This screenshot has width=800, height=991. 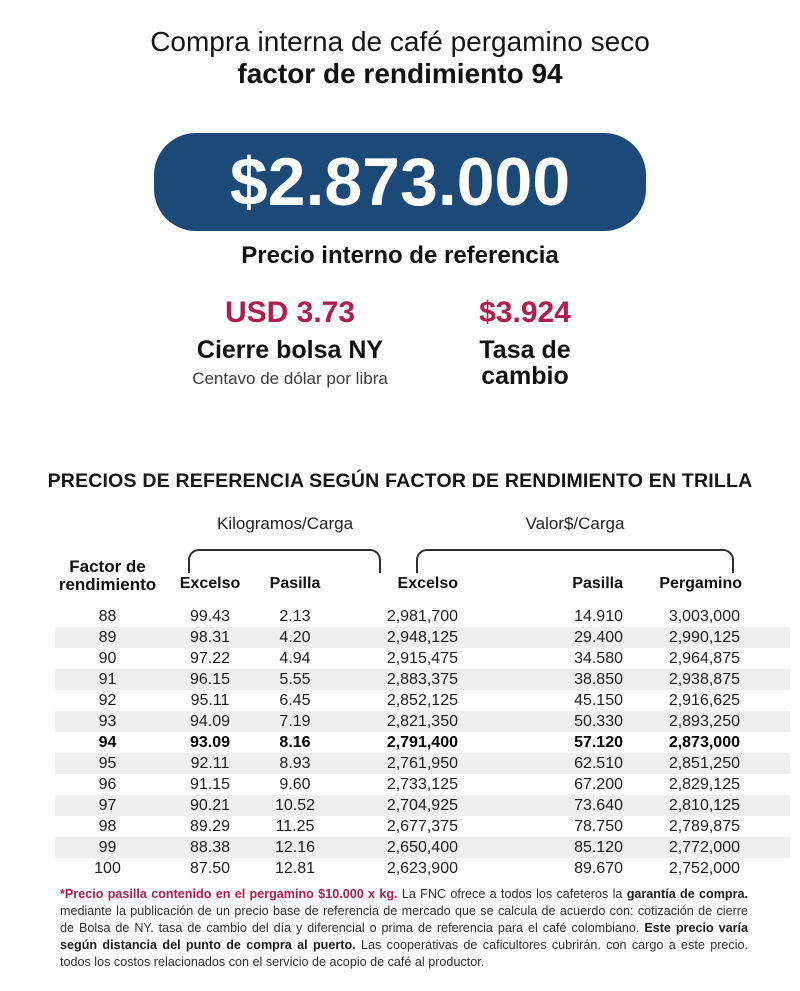 What do you see at coordinates (525, 312) in the screenshot?
I see `exchange-rate-value: $3.924` at bounding box center [525, 312].